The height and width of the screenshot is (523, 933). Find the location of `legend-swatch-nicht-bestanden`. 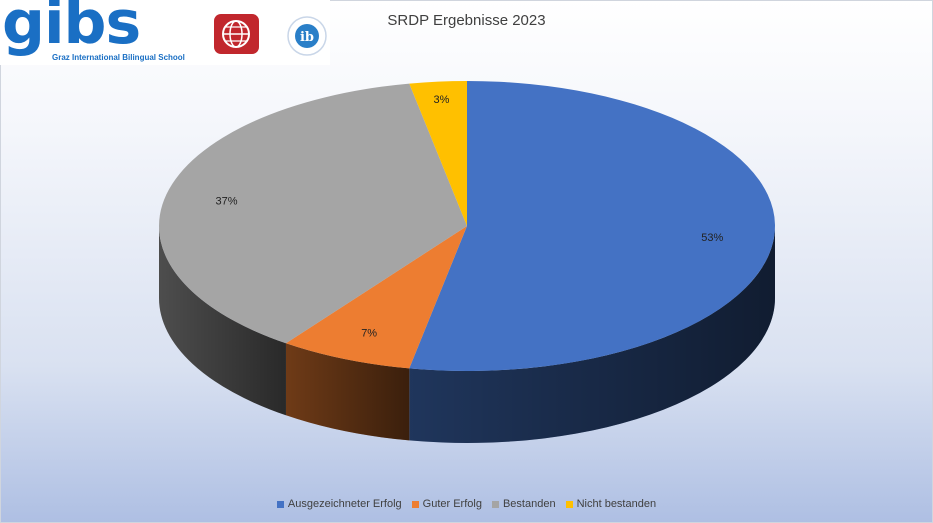

legend-swatch-nicht-bestanden is located at coordinates (569, 504).